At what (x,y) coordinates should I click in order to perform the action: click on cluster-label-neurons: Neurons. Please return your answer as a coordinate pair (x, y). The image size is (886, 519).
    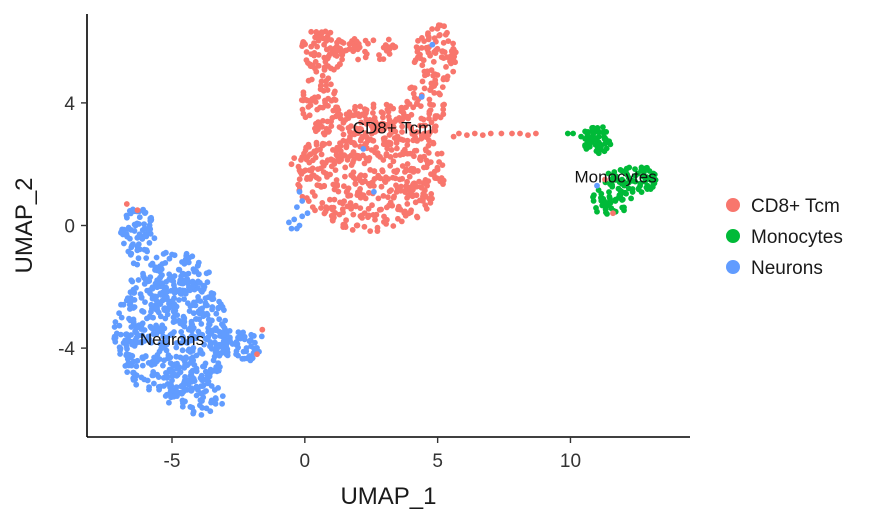
    Looking at the image, I should click on (172, 339).